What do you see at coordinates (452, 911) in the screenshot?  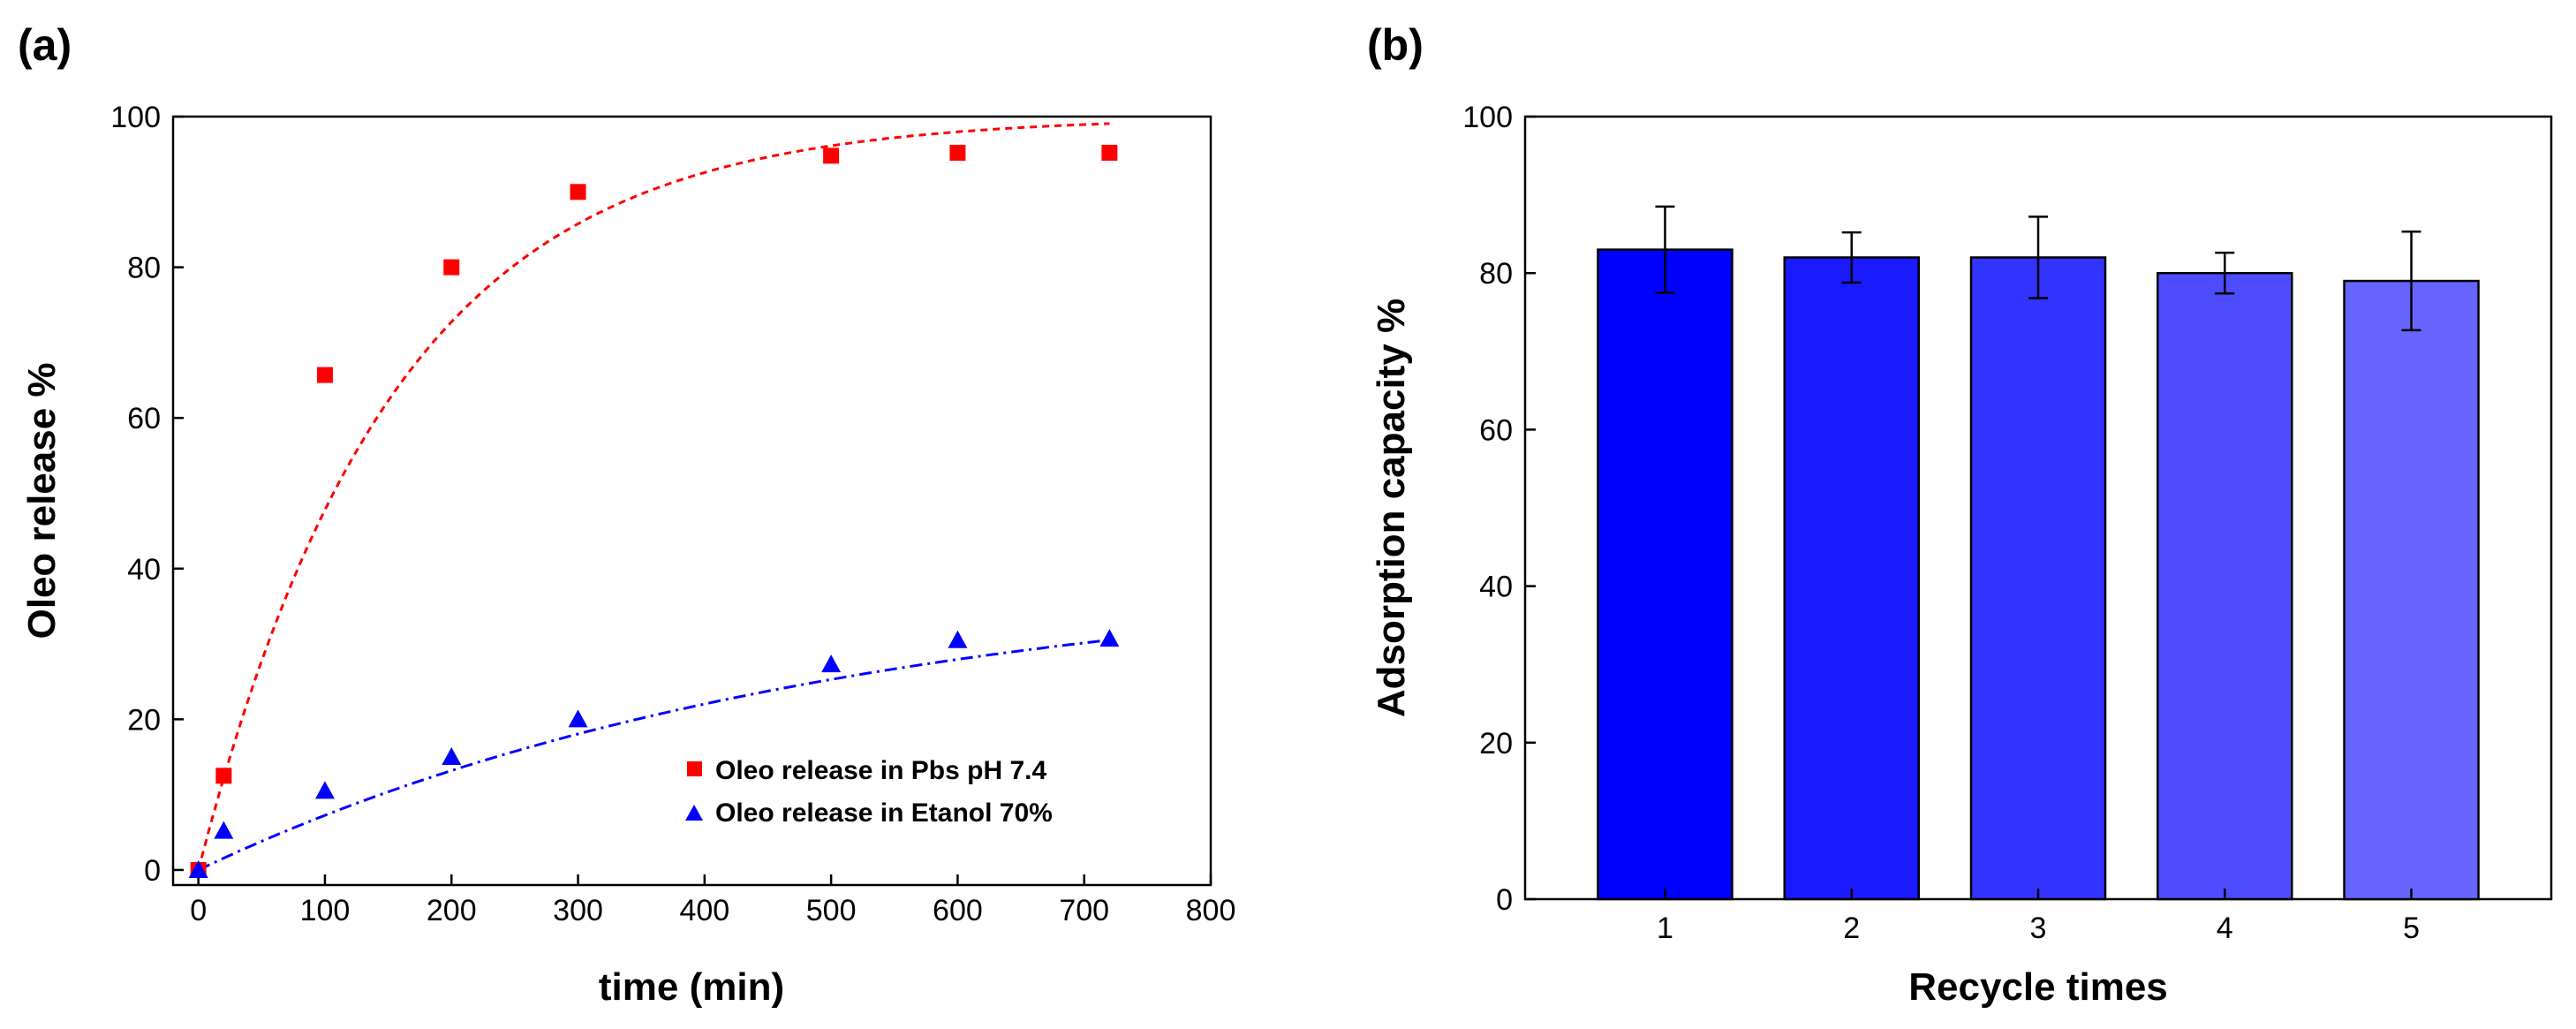 I see `x-tick-label: 200` at bounding box center [452, 911].